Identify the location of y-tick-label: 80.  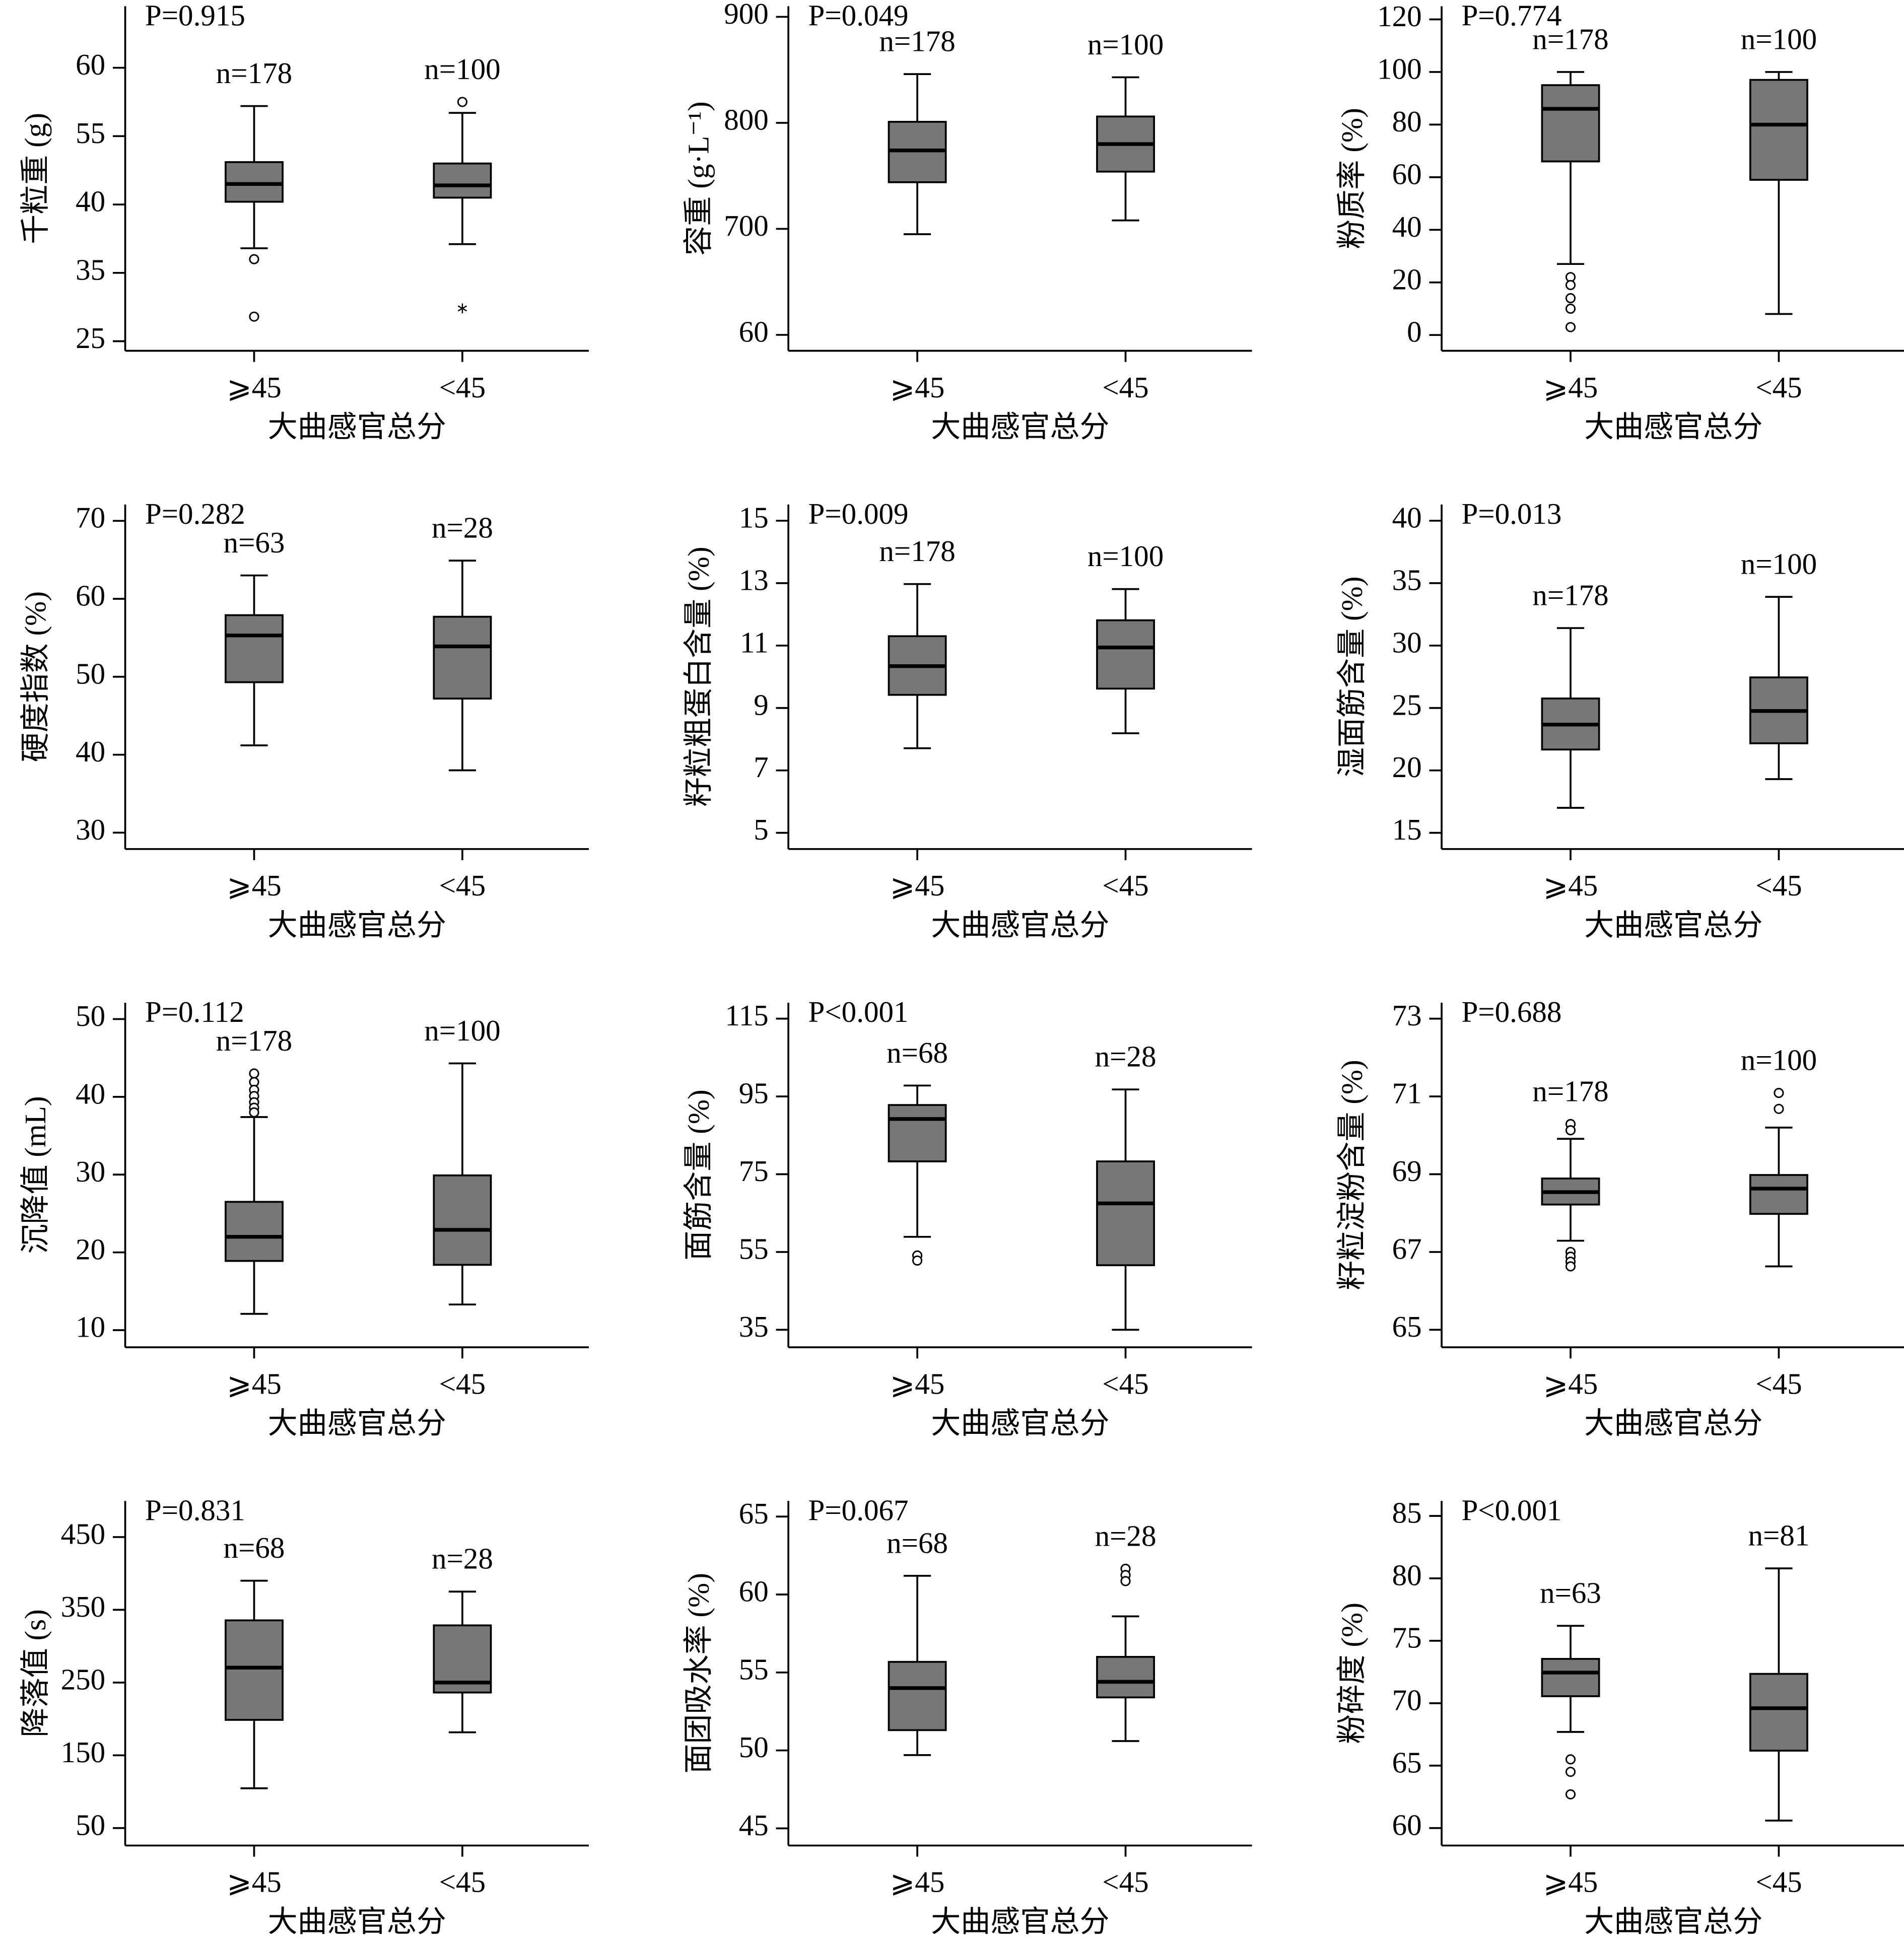
(1407, 122).